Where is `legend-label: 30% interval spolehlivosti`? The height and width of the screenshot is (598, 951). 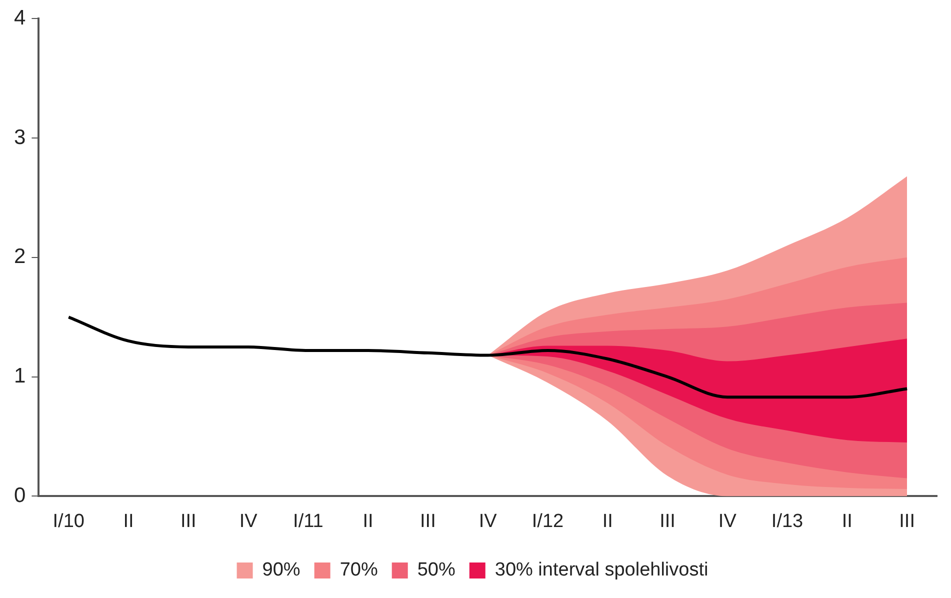 legend-label: 30% interval spolehlivosti is located at coordinates (601, 570).